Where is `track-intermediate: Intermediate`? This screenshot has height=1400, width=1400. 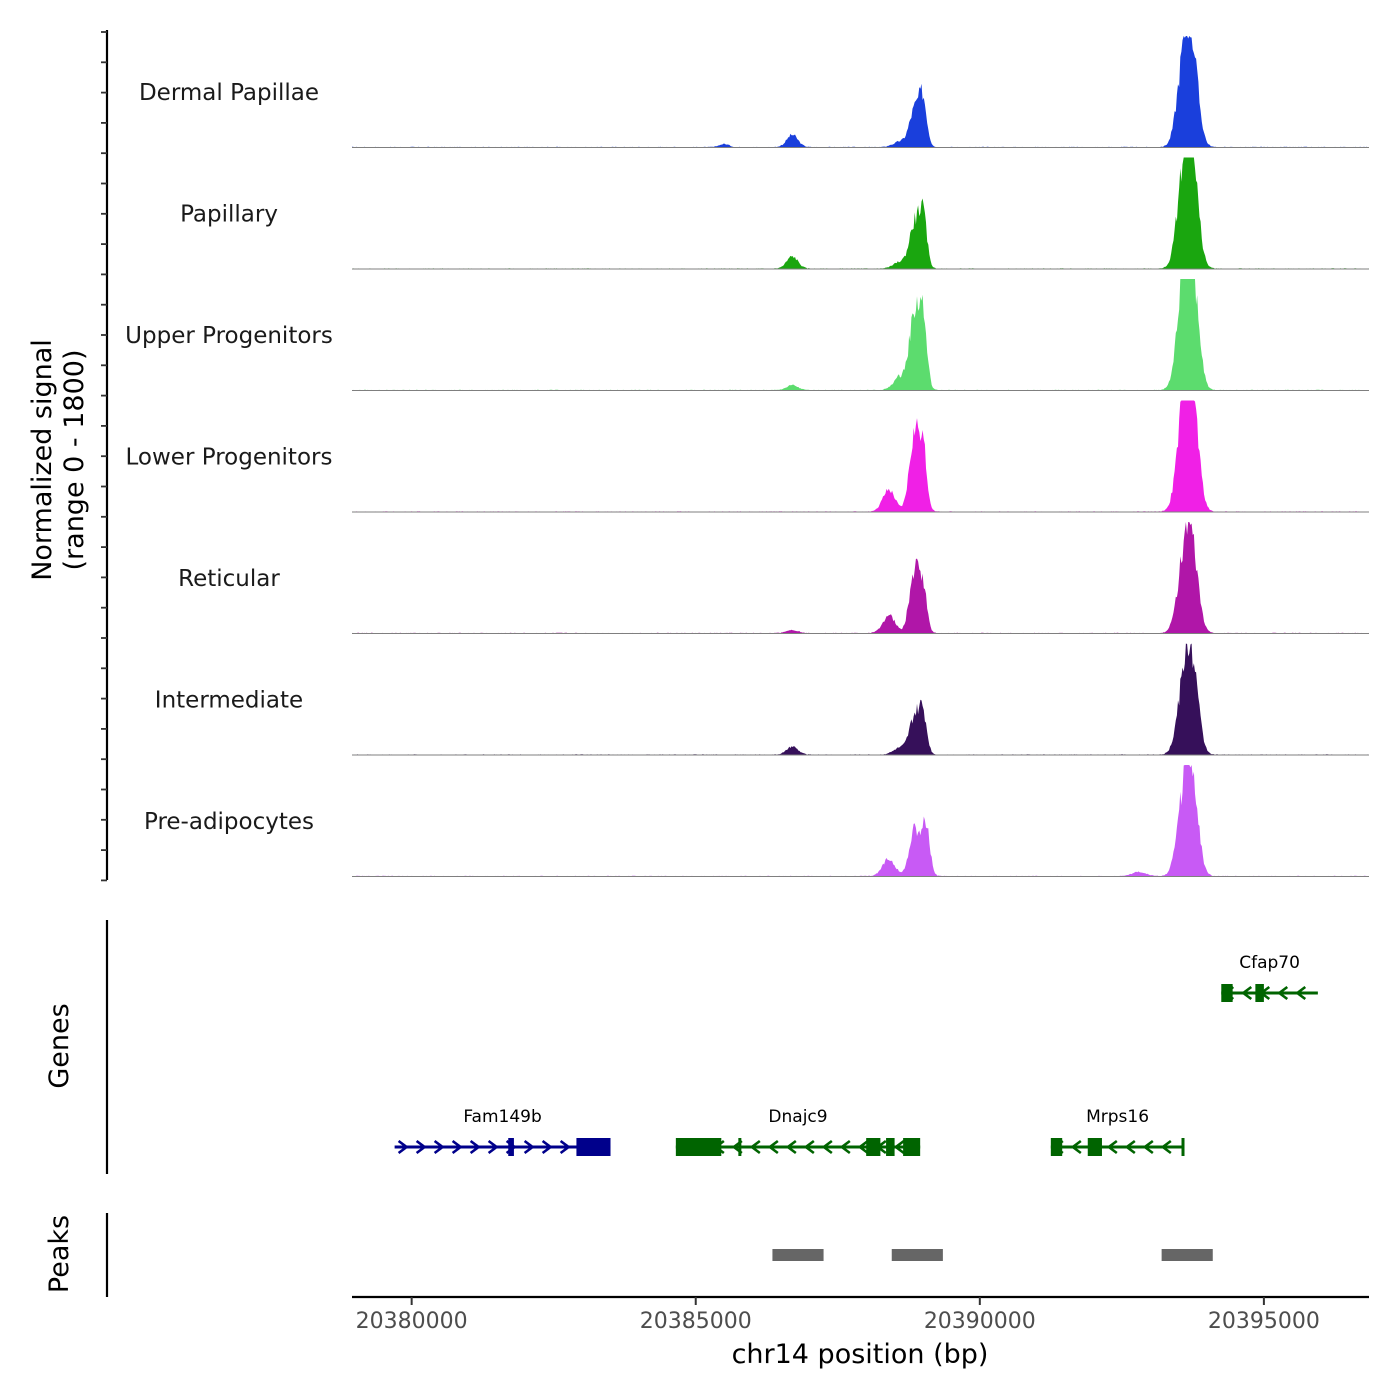
track-intermediate: Intermediate is located at coordinates (762, 699).